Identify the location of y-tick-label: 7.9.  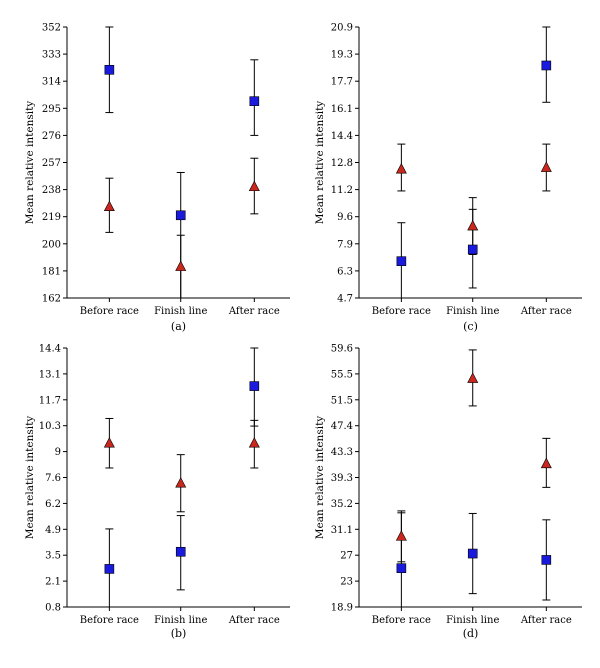
(345, 244).